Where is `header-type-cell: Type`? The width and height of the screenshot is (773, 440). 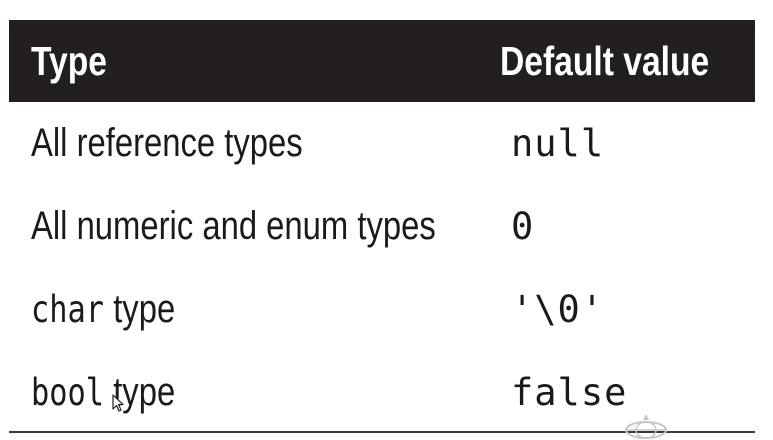
header-type-cell: Type is located at coordinates (254, 61).